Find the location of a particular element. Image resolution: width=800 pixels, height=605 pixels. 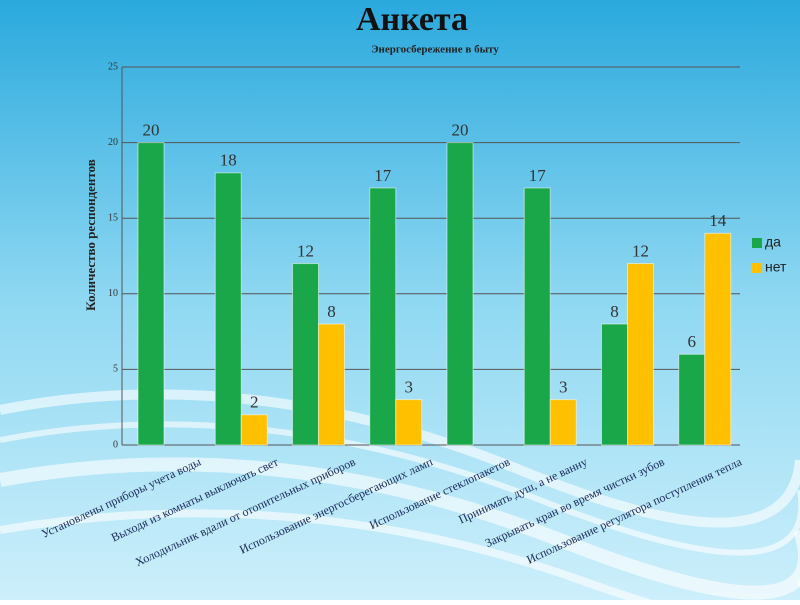

chart-title: Анкета is located at coordinates (412, 19).